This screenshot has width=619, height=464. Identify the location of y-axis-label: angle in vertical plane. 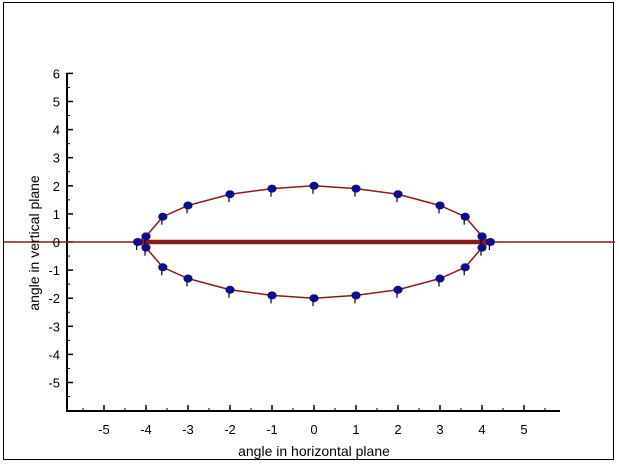
(34, 243).